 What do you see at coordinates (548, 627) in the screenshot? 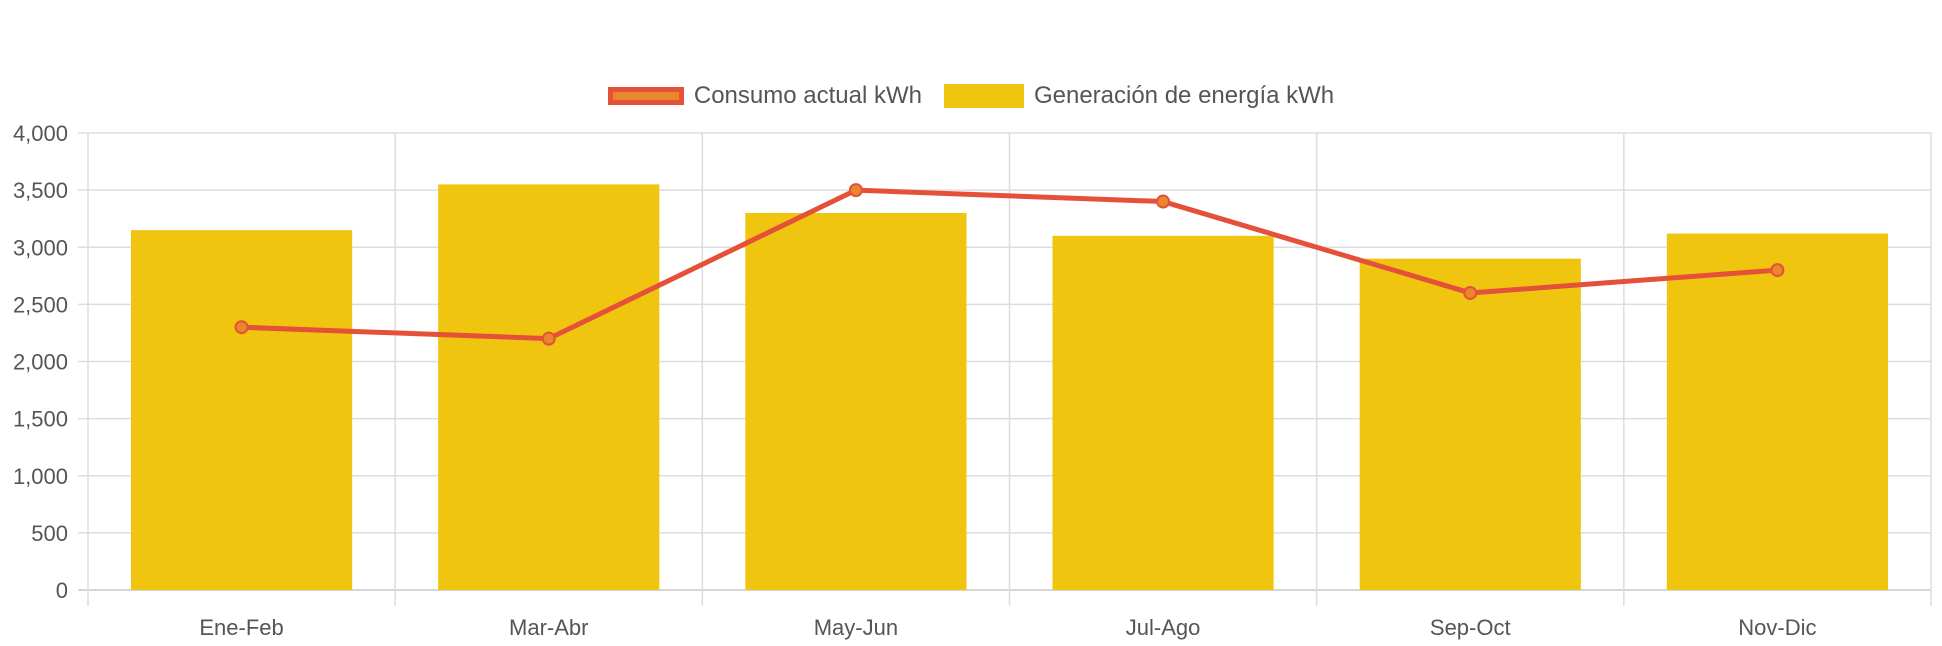
I see `x-tick-label: Mar-Abr` at bounding box center [548, 627].